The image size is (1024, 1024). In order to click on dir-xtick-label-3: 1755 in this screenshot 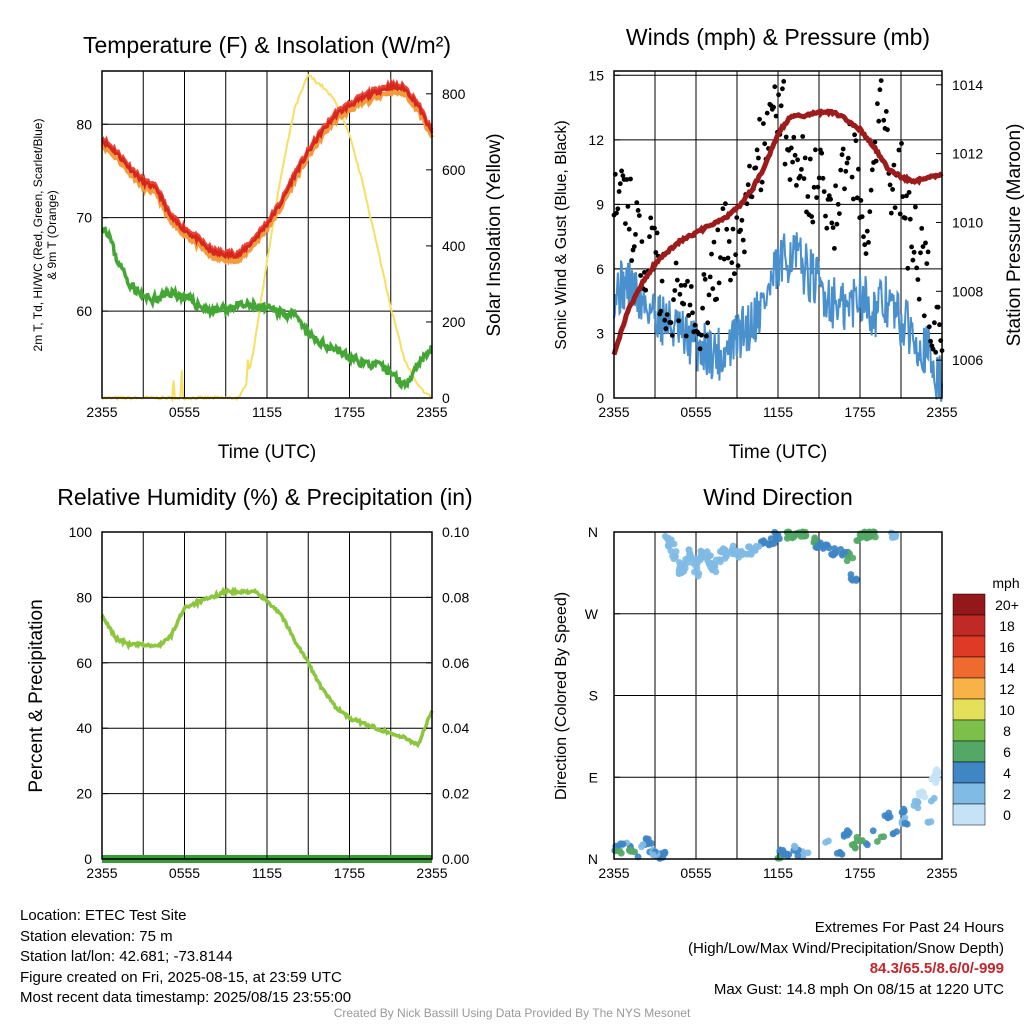, I will do `click(859, 873)`.